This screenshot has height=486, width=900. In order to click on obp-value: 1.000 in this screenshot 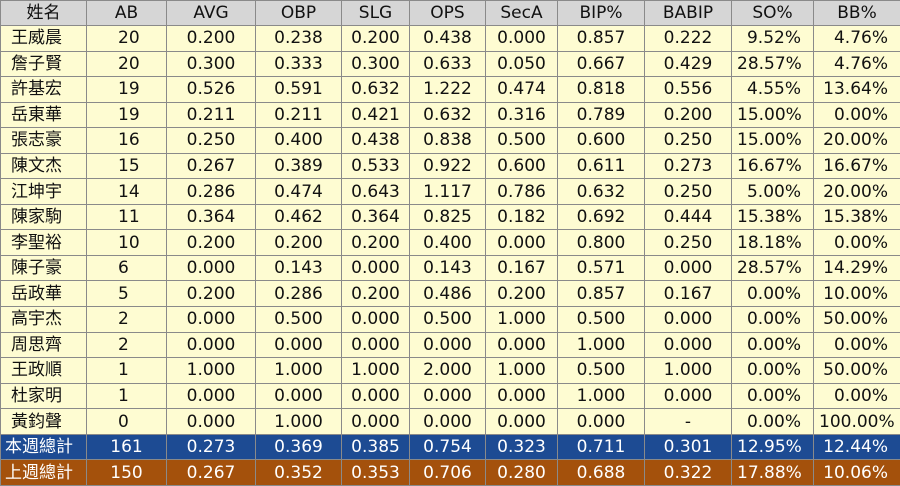, I will do `click(298, 370)`.